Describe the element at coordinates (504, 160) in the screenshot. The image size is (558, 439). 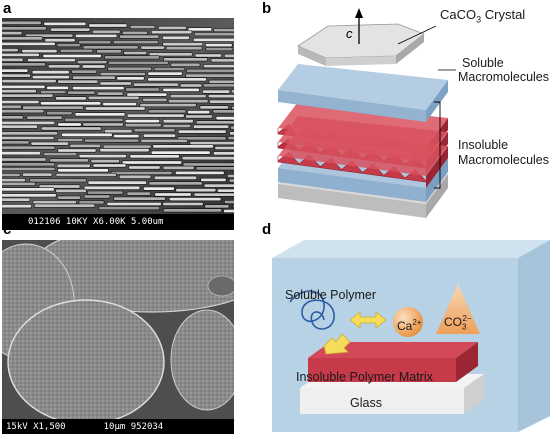
I see `insoluble-label-line2: Macromolecules` at that location.